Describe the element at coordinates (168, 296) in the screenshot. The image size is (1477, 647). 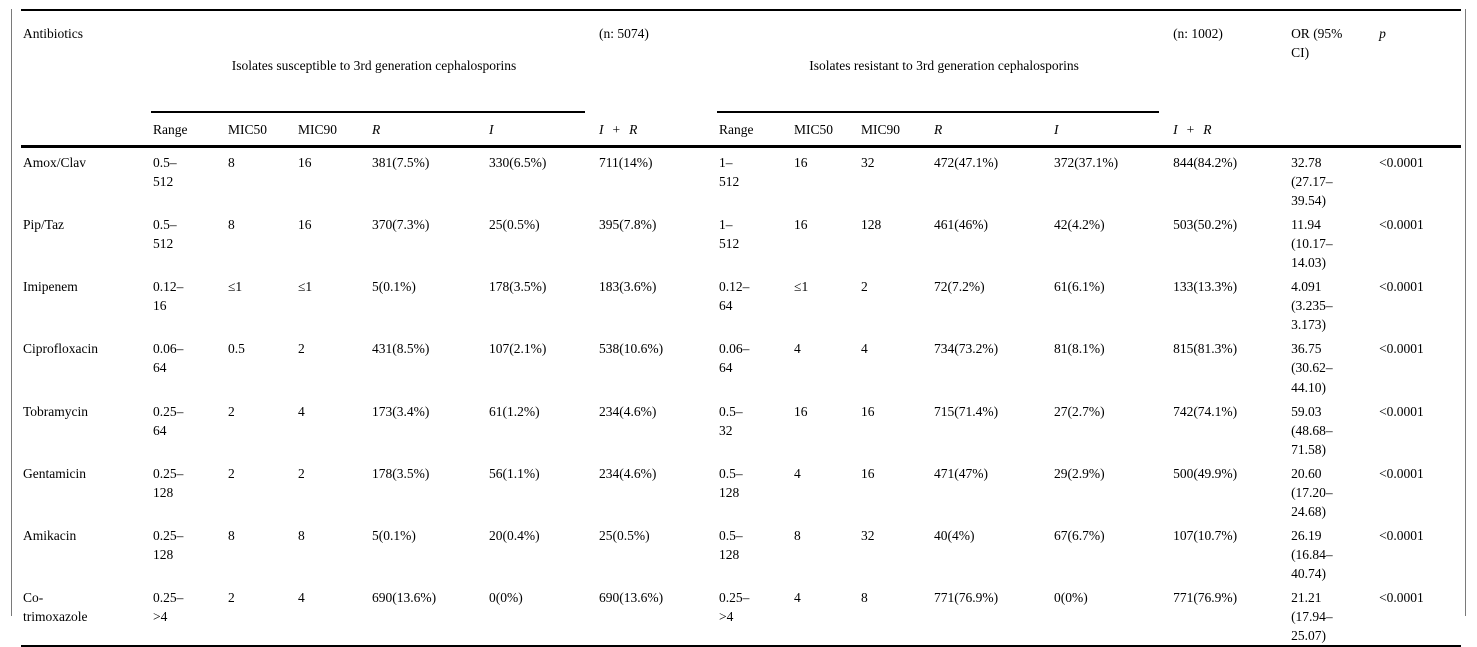
I see `cell-susc-range: 0.12– 16` at that location.